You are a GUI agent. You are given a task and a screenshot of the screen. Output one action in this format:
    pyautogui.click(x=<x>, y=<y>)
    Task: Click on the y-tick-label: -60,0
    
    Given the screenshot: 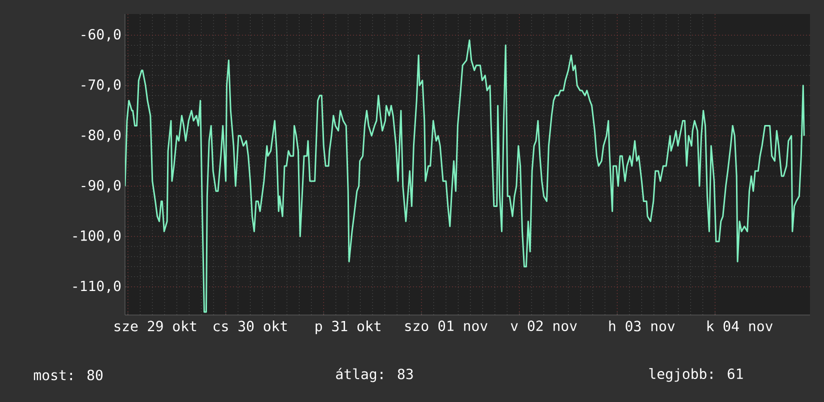 What is the action you would take?
    pyautogui.click(x=101, y=35)
    